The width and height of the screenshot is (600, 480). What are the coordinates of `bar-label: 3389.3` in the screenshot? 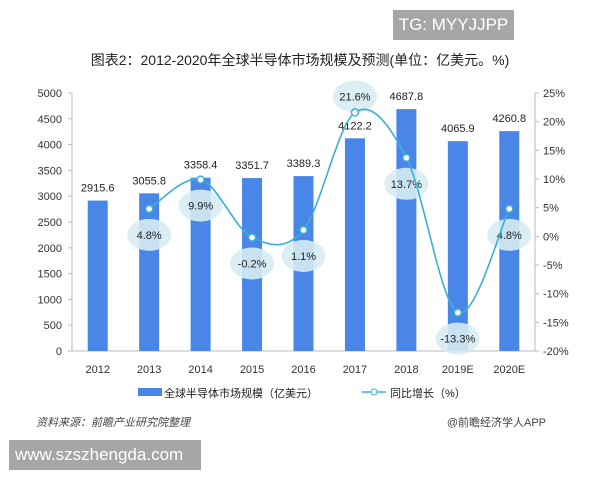 It's located at (304, 164).